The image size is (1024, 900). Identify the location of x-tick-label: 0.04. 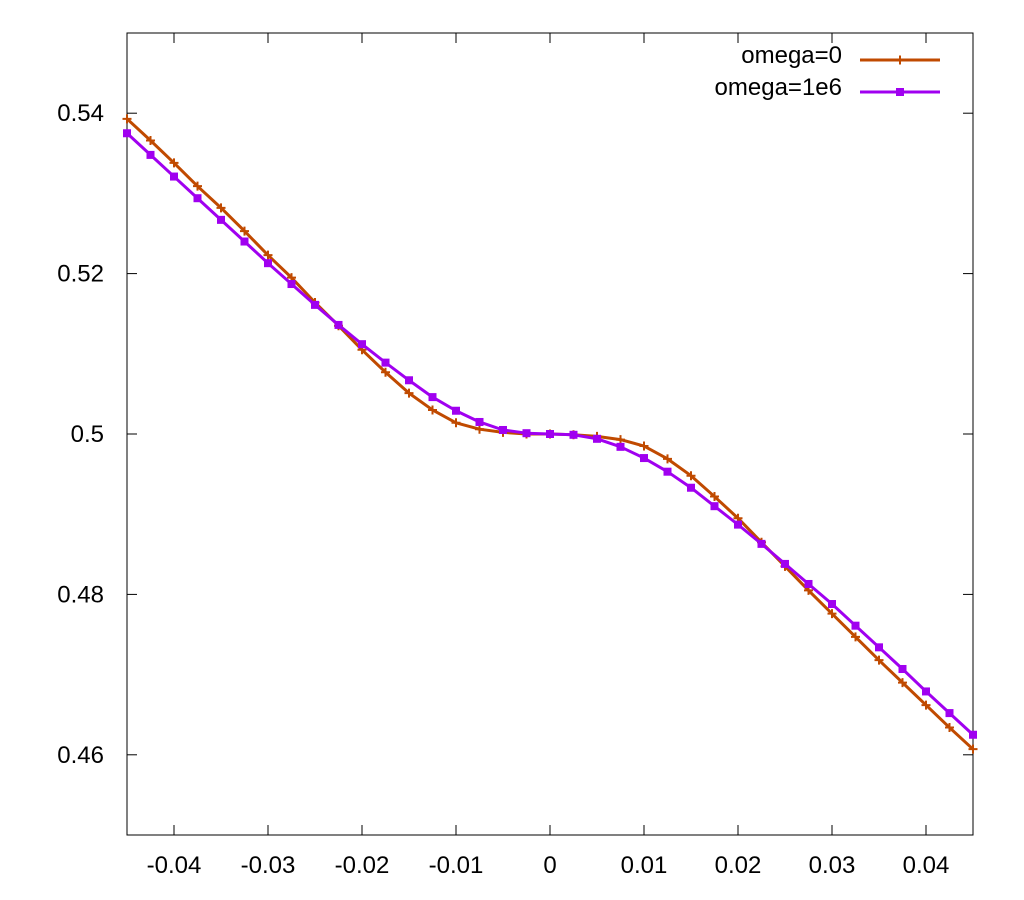
(926, 865).